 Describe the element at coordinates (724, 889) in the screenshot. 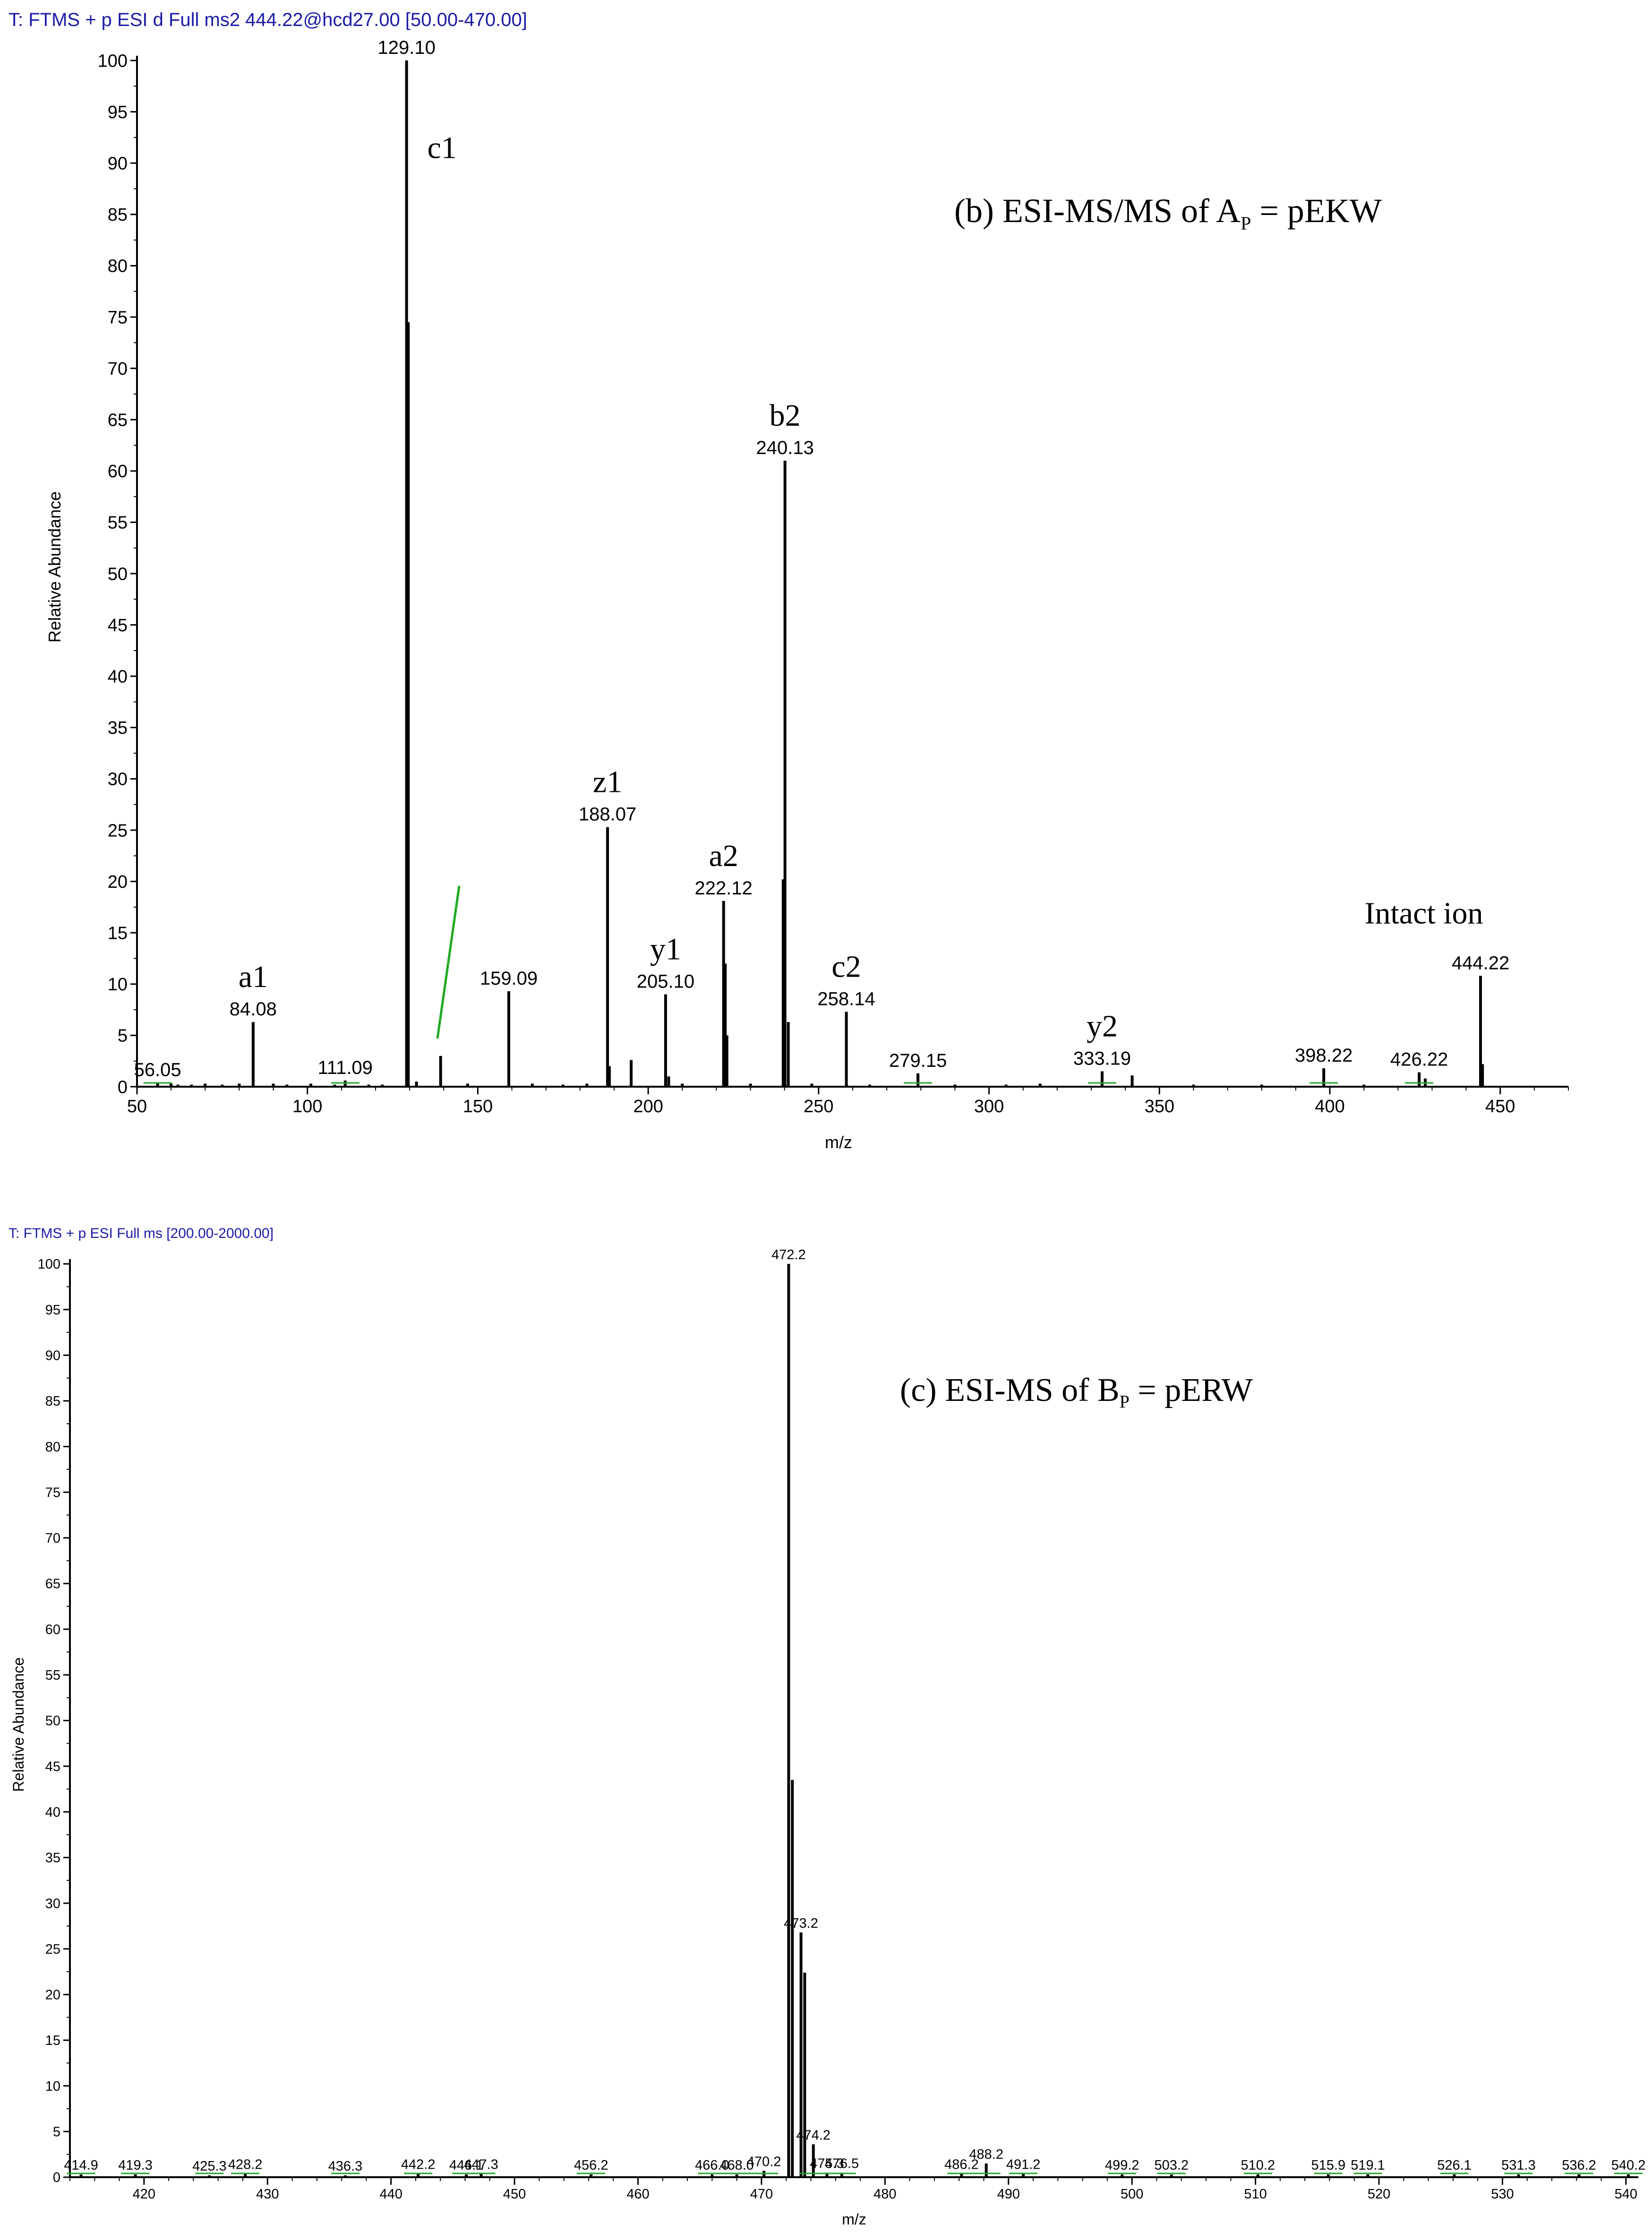

I see `b-peak-label: 222.12` at that location.